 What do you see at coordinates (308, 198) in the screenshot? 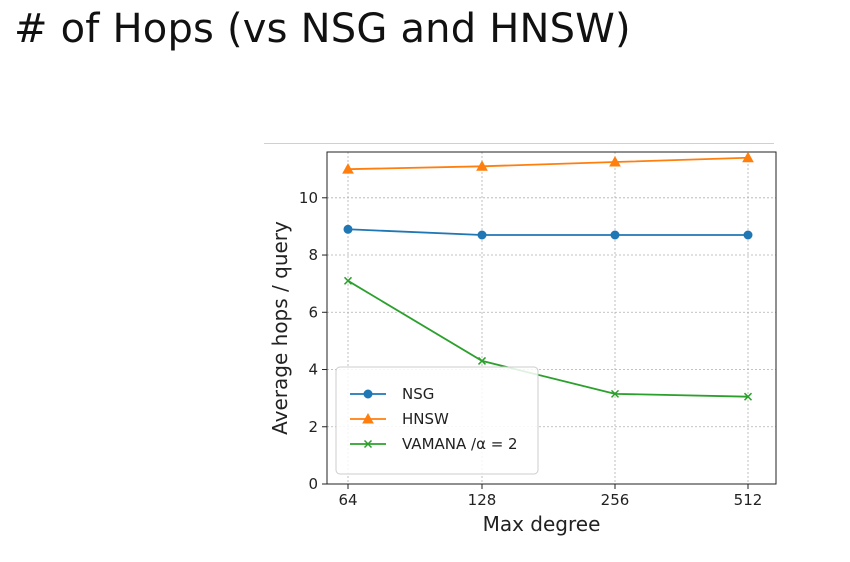
I see `y-tick-label: 10` at bounding box center [308, 198].